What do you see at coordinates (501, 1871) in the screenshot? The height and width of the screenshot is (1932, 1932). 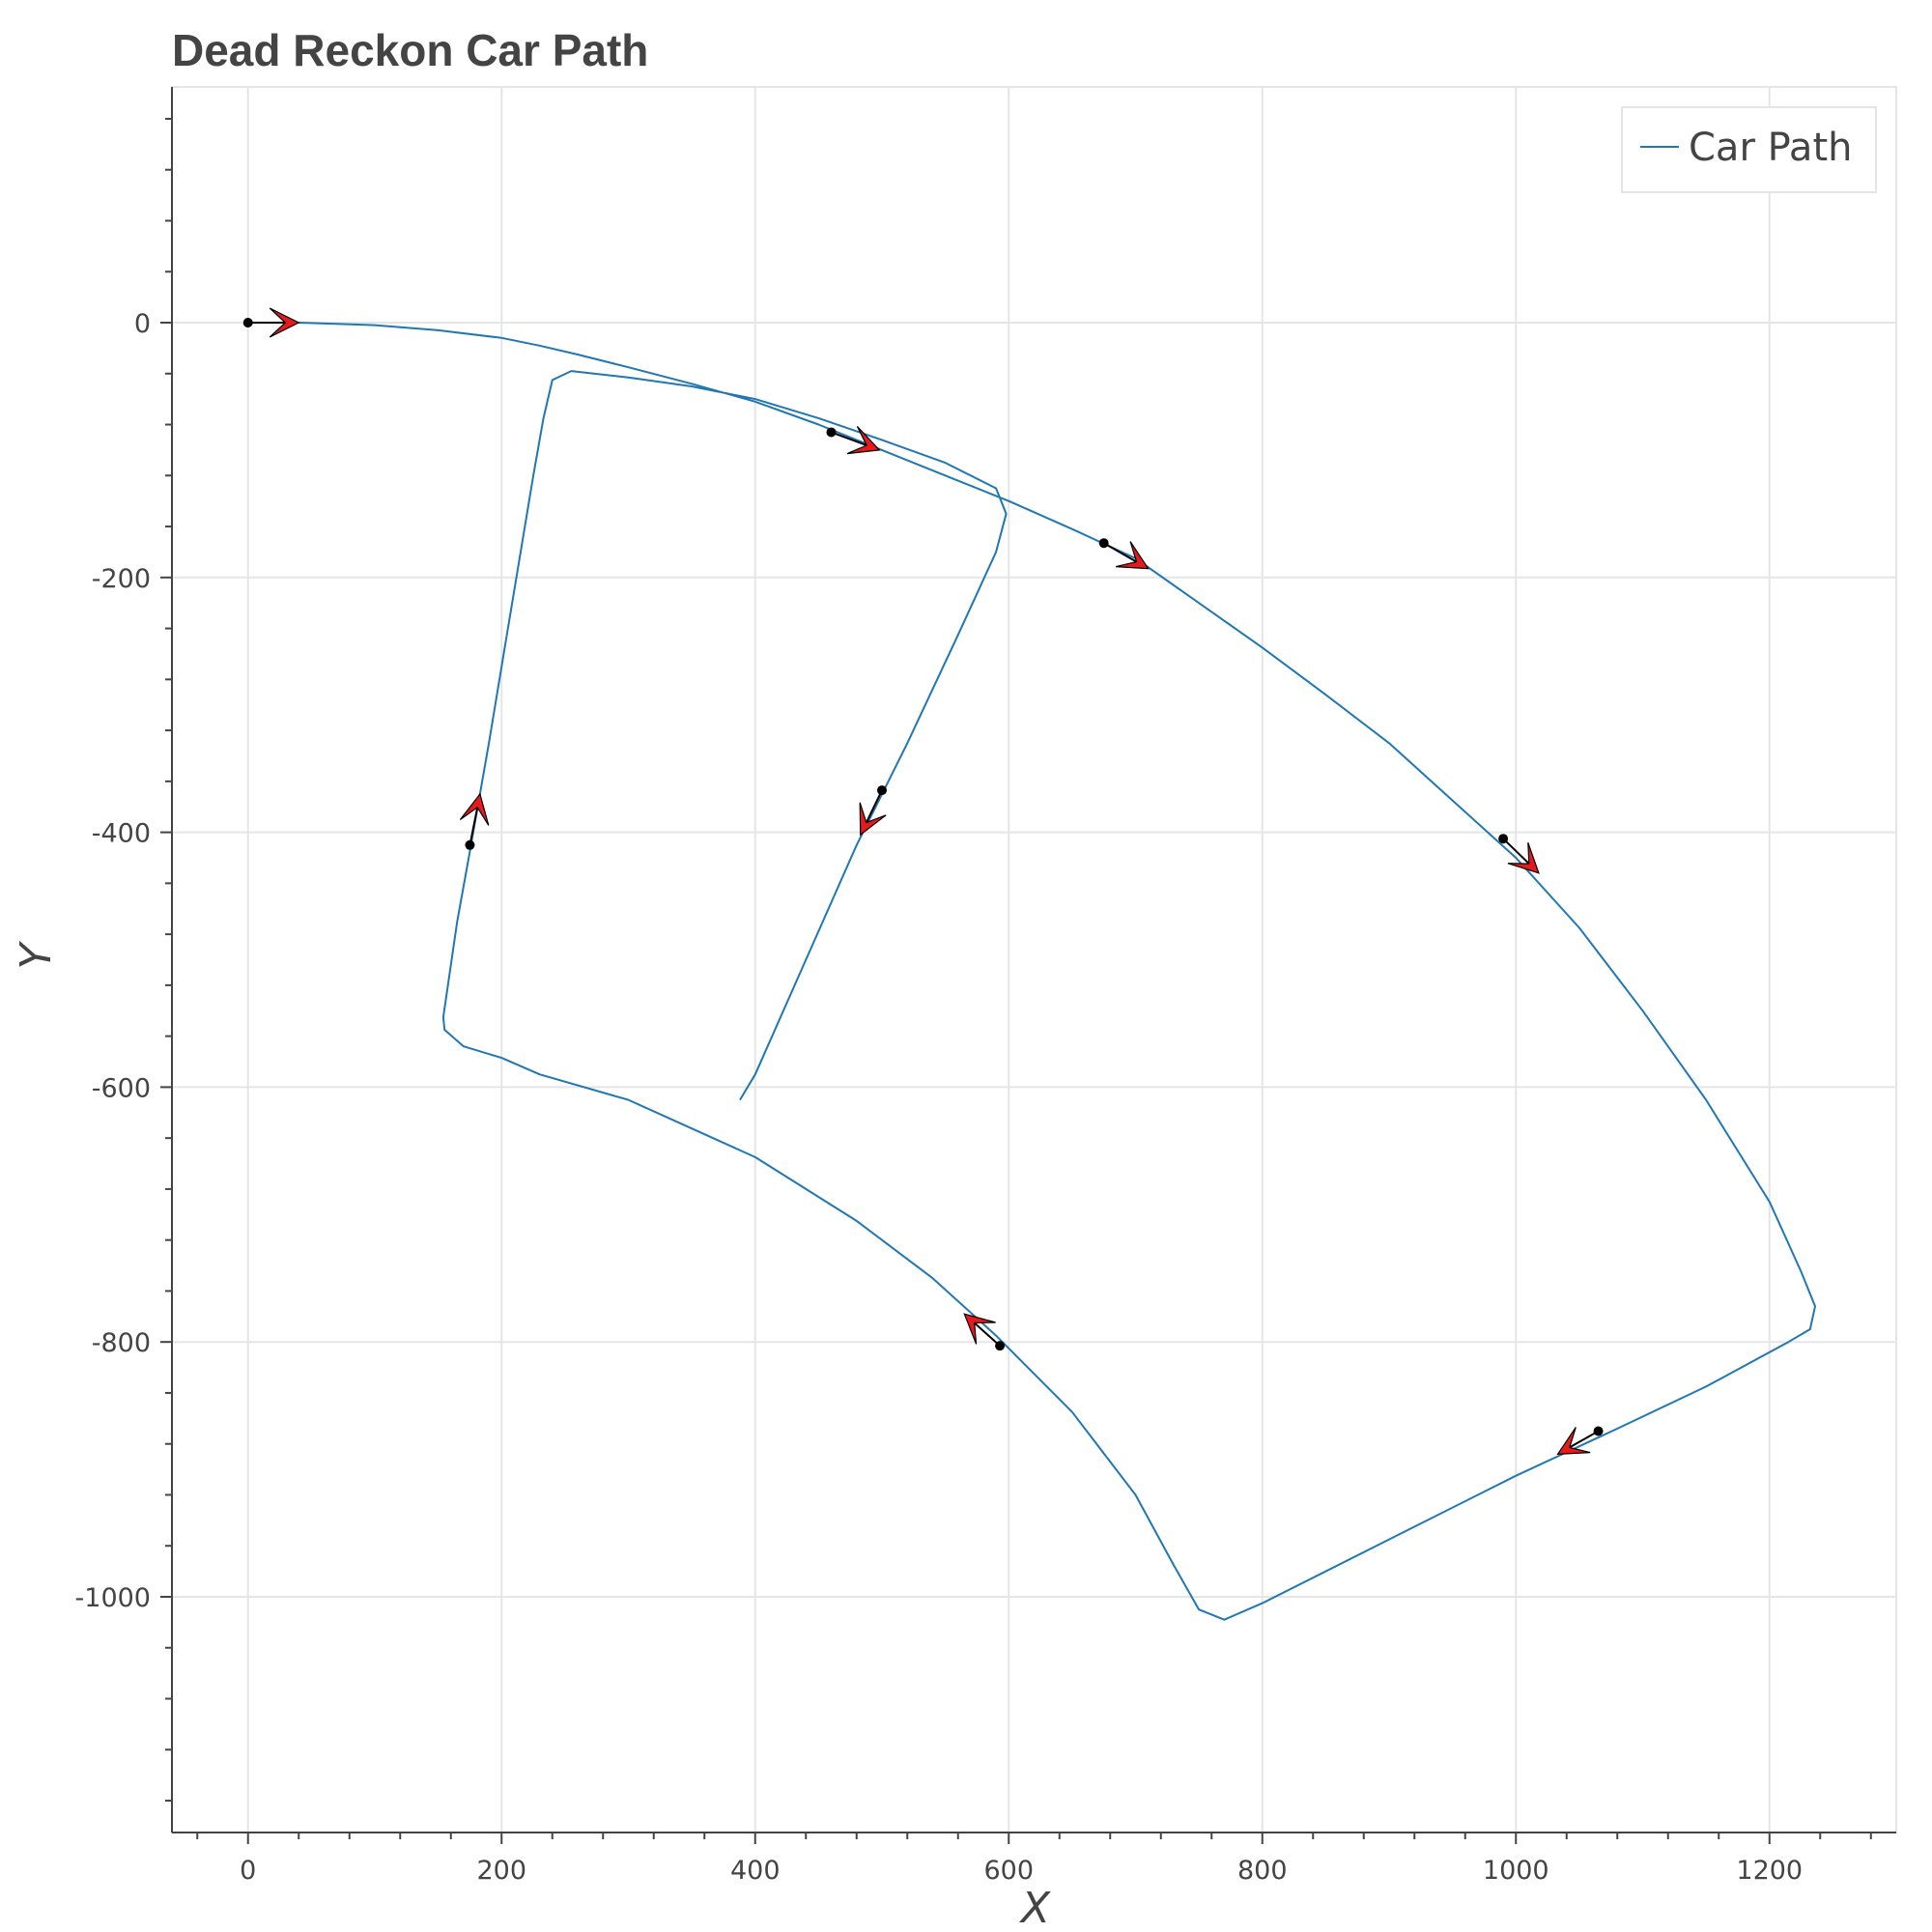 I see `x-tick-label: 200` at bounding box center [501, 1871].